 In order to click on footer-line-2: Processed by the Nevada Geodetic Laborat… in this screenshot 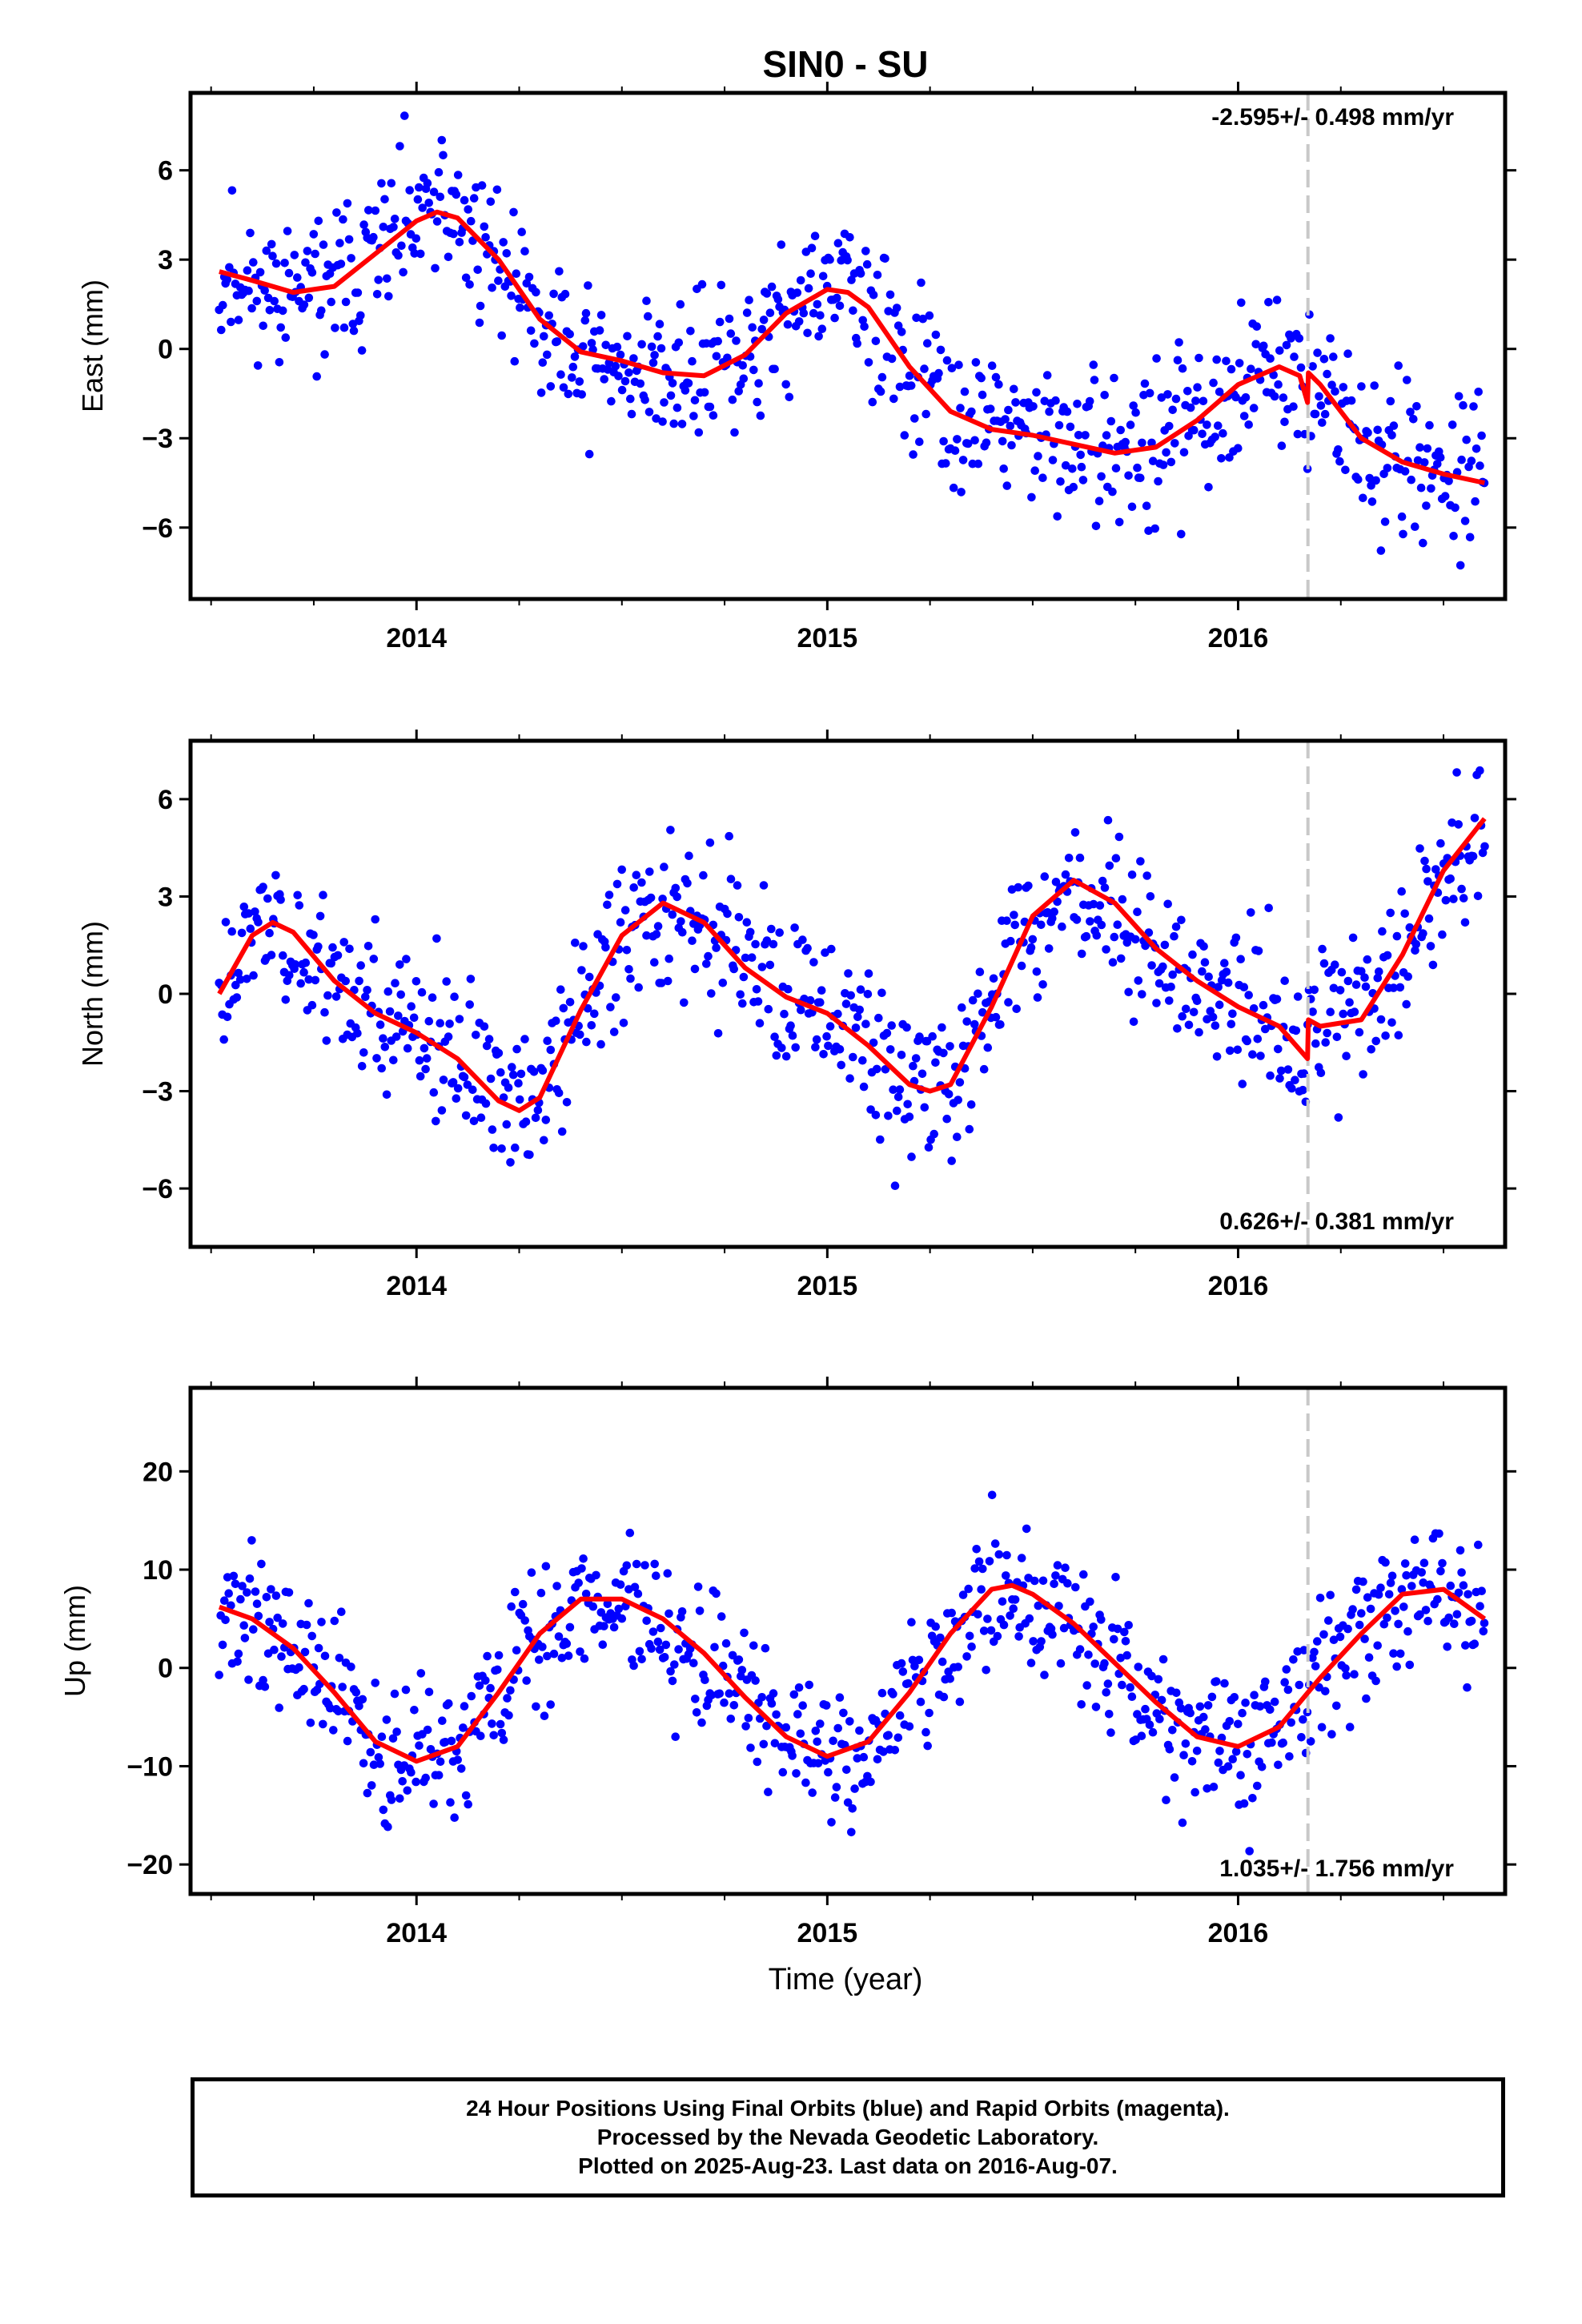, I will do `click(847, 2137)`.